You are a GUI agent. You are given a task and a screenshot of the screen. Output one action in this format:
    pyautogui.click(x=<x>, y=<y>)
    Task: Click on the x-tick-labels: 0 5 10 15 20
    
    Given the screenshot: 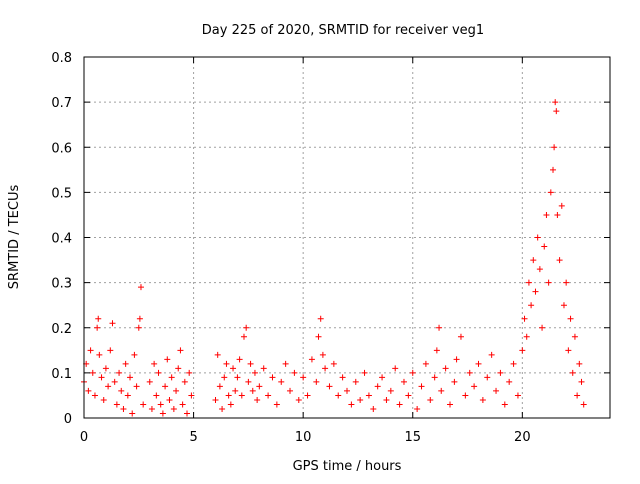 What is the action you would take?
    pyautogui.click(x=305, y=437)
    